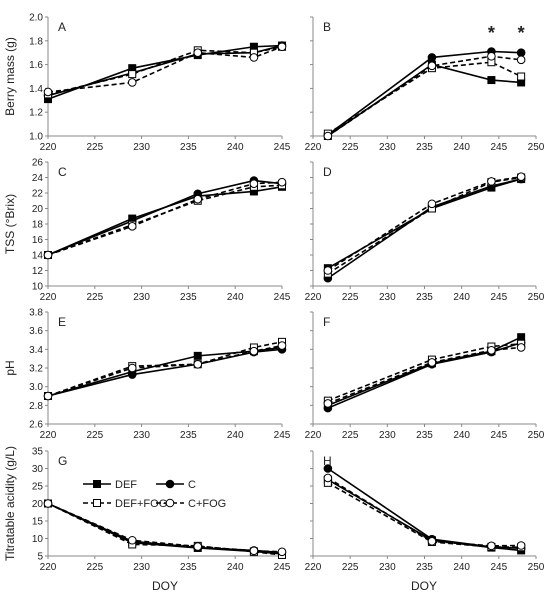 The height and width of the screenshot is (600, 550). What do you see at coordinates (327, 172) in the screenshot?
I see `panel-label: D` at bounding box center [327, 172].